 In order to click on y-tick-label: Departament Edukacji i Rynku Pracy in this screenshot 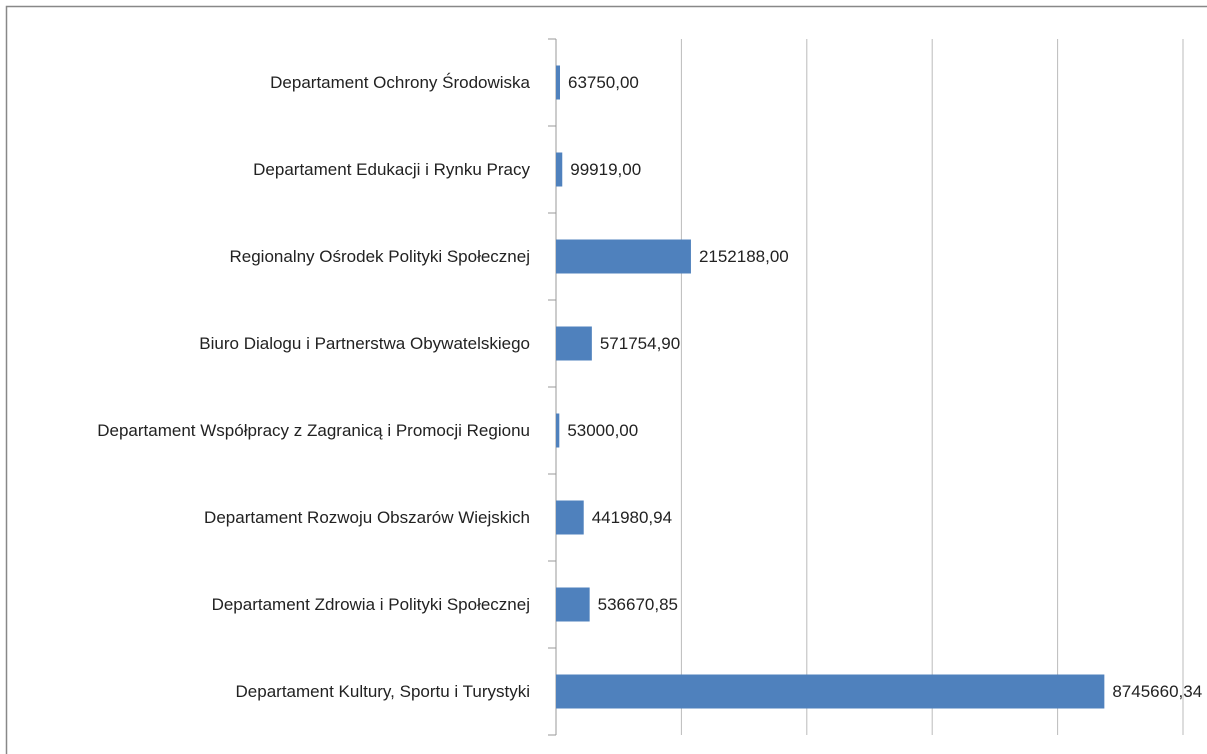, I will do `click(391, 169)`.